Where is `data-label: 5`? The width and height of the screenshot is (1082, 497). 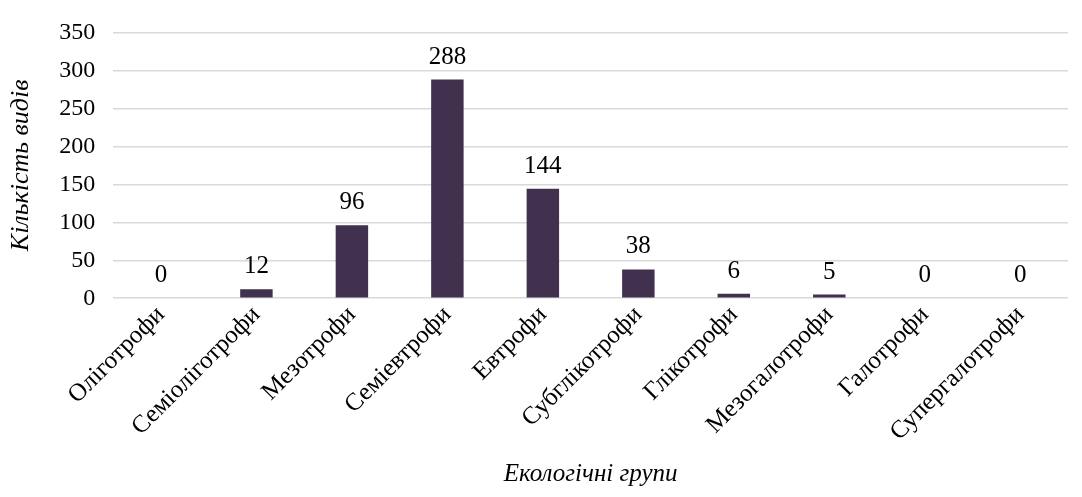
data-label: 5 is located at coordinates (829, 270).